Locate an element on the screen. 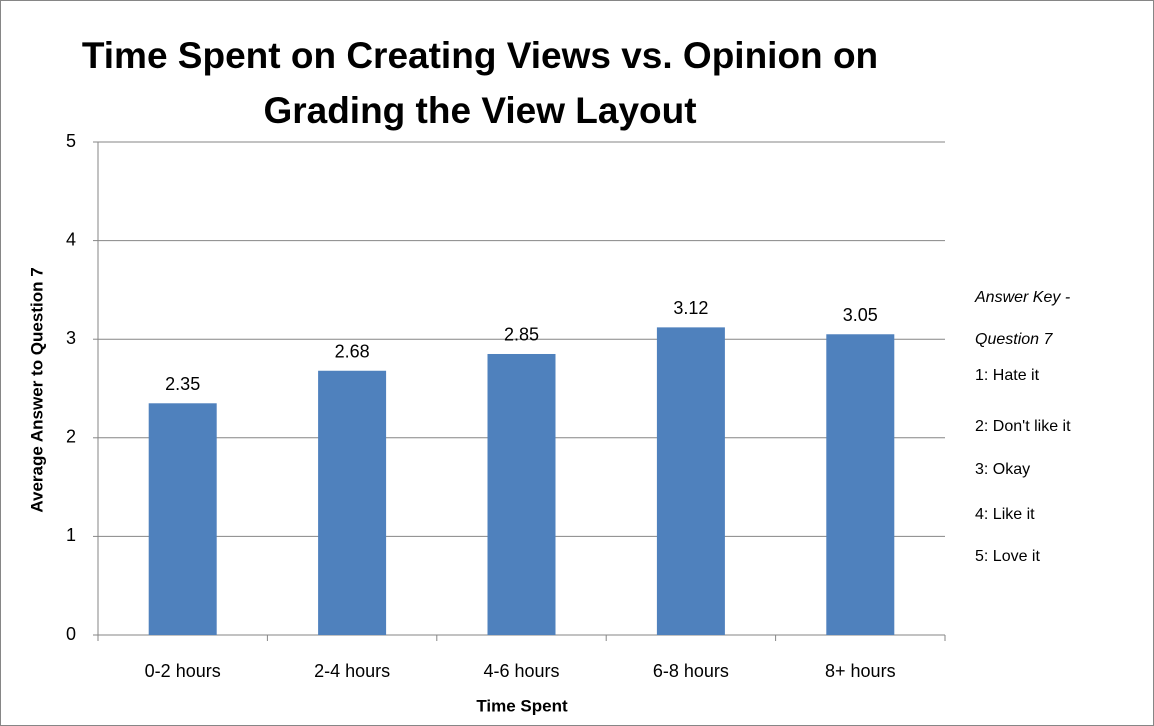 This screenshot has height=726, width=1154. y-tick-label: 5 is located at coordinates (71, 141).